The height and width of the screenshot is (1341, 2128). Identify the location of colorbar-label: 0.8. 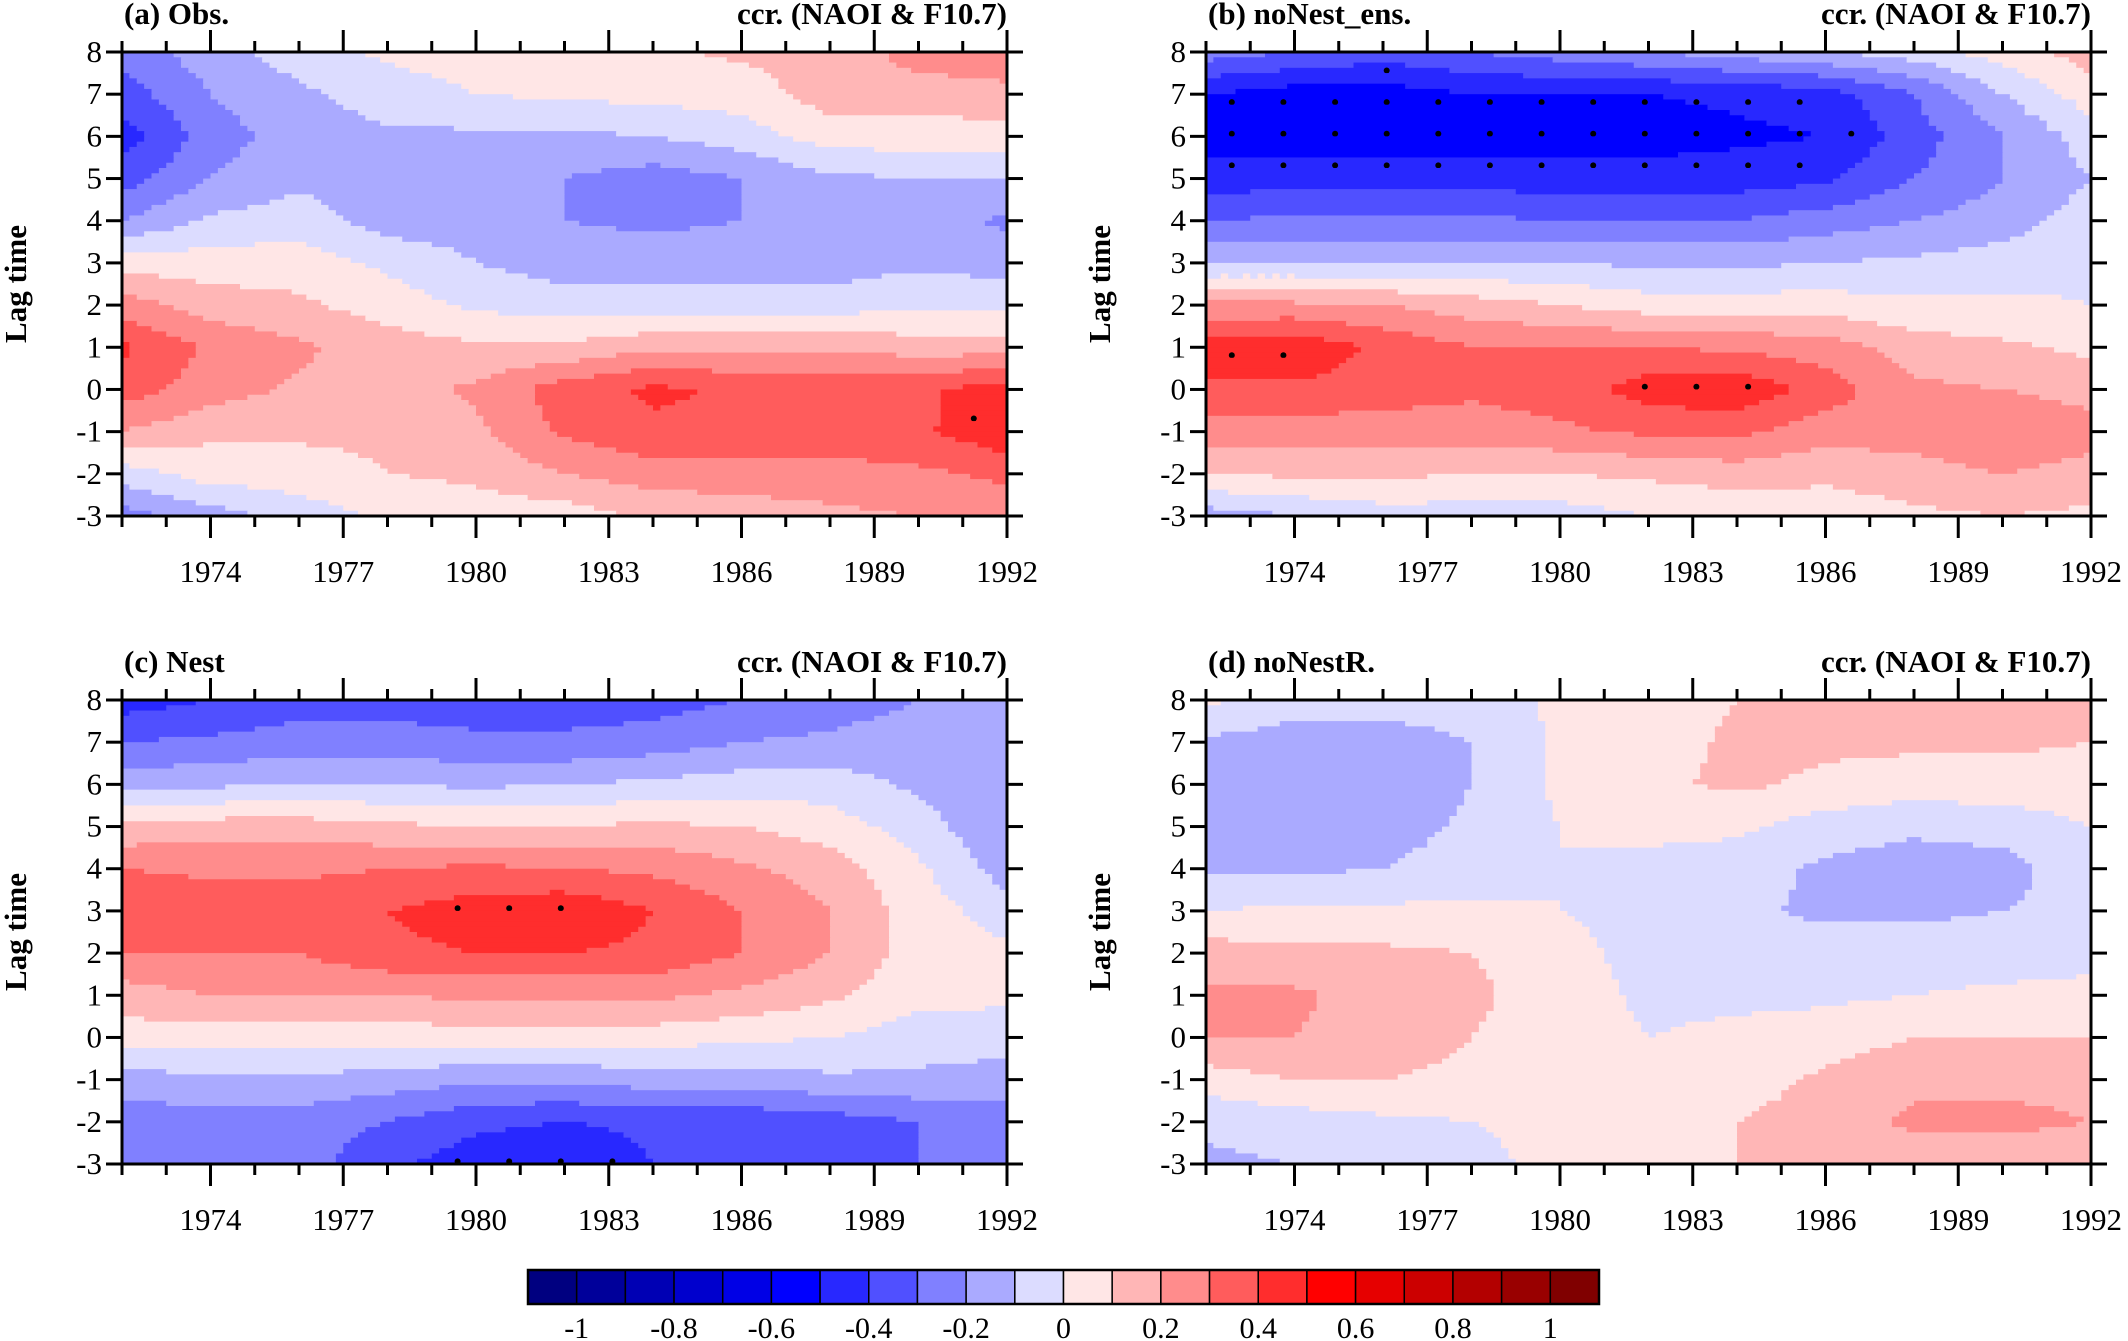
(1453, 1326).